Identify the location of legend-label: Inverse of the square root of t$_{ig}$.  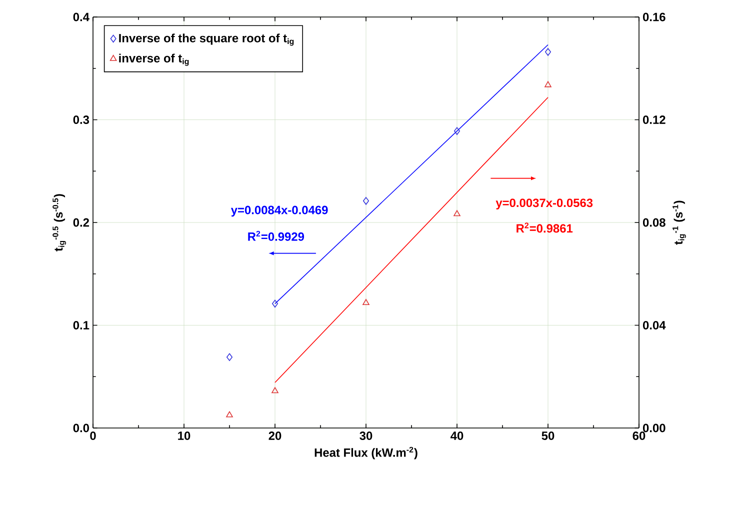
(206, 40).